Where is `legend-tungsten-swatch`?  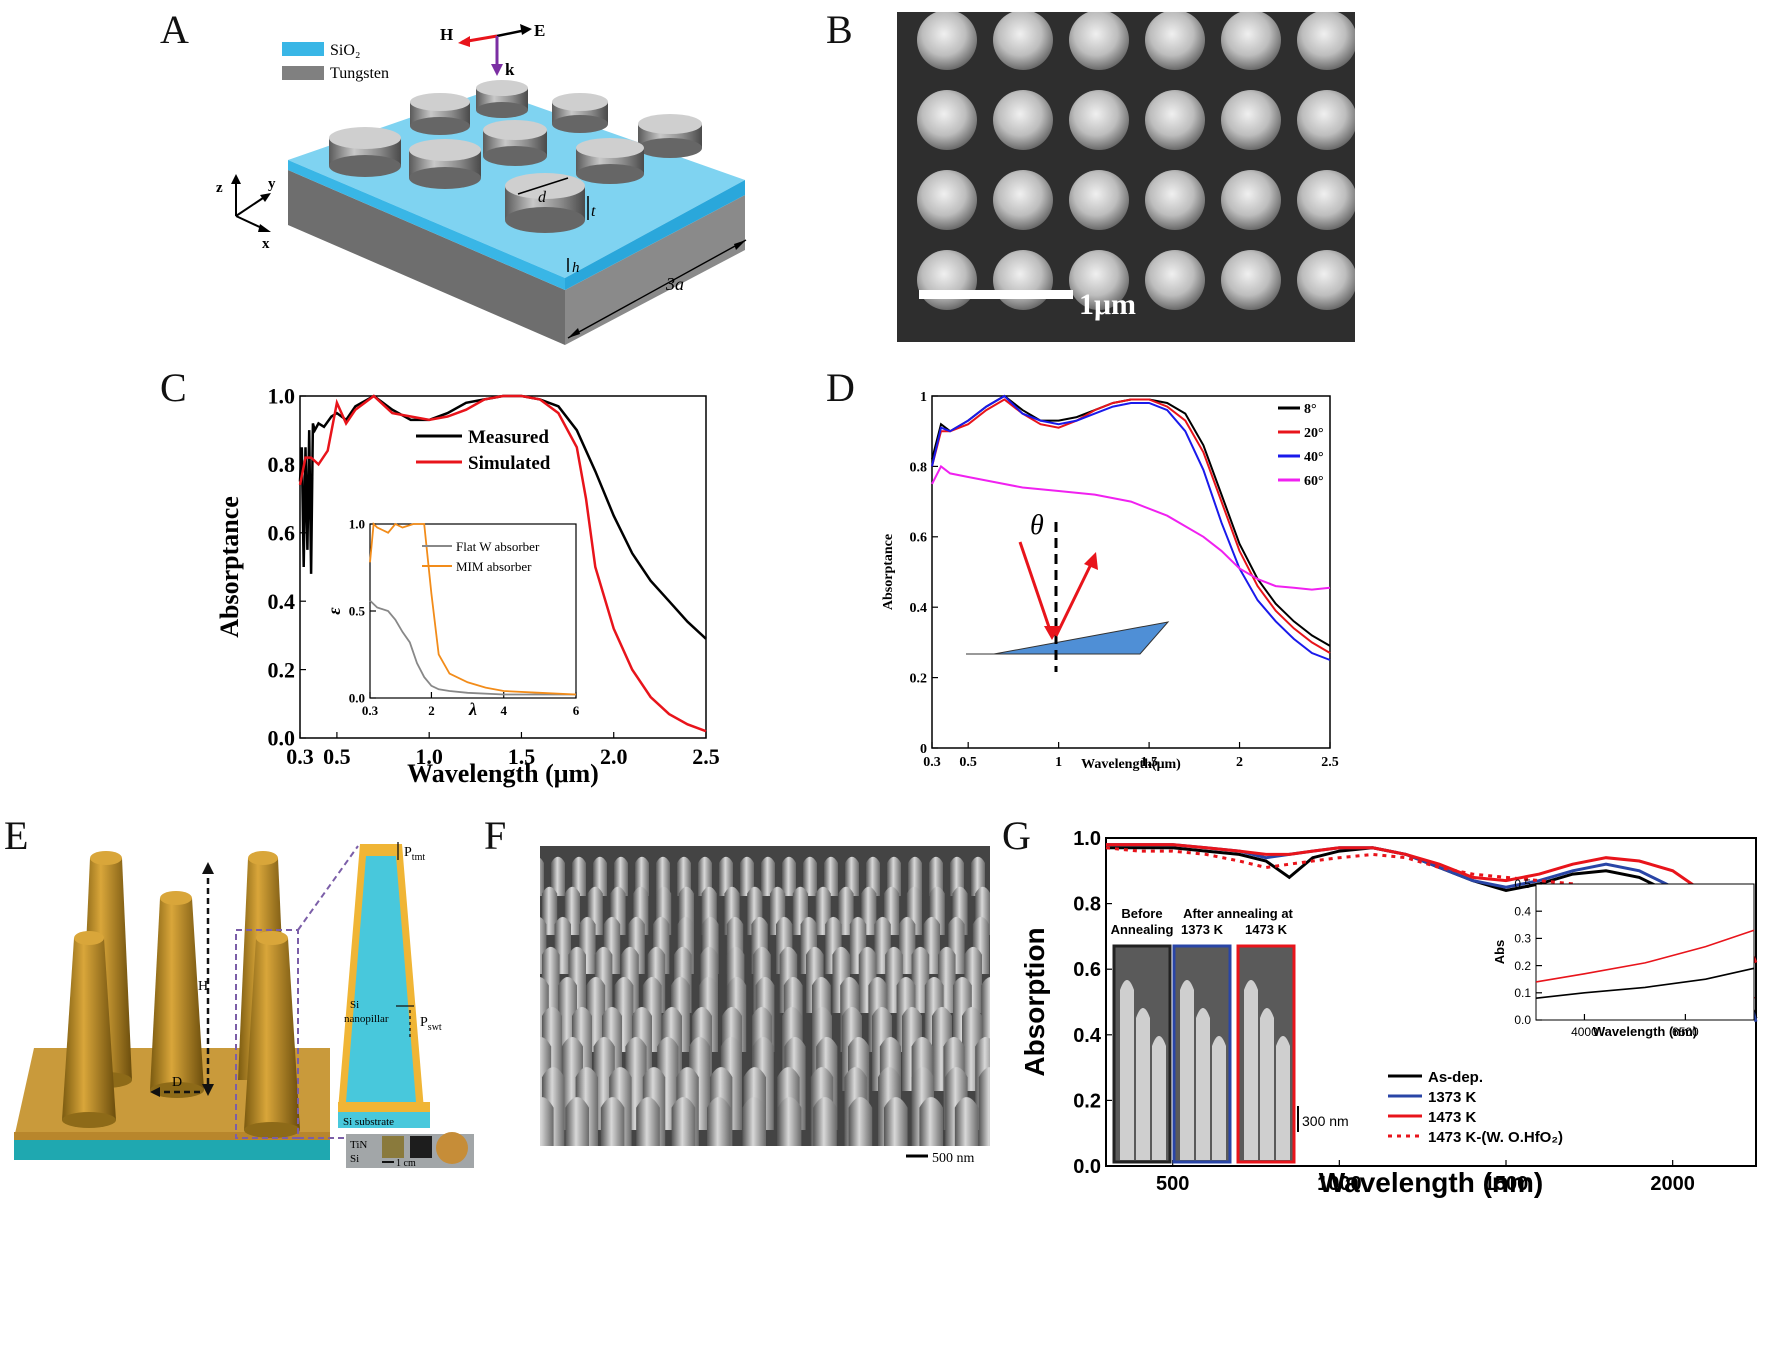 legend-tungsten-swatch is located at coordinates (303, 73).